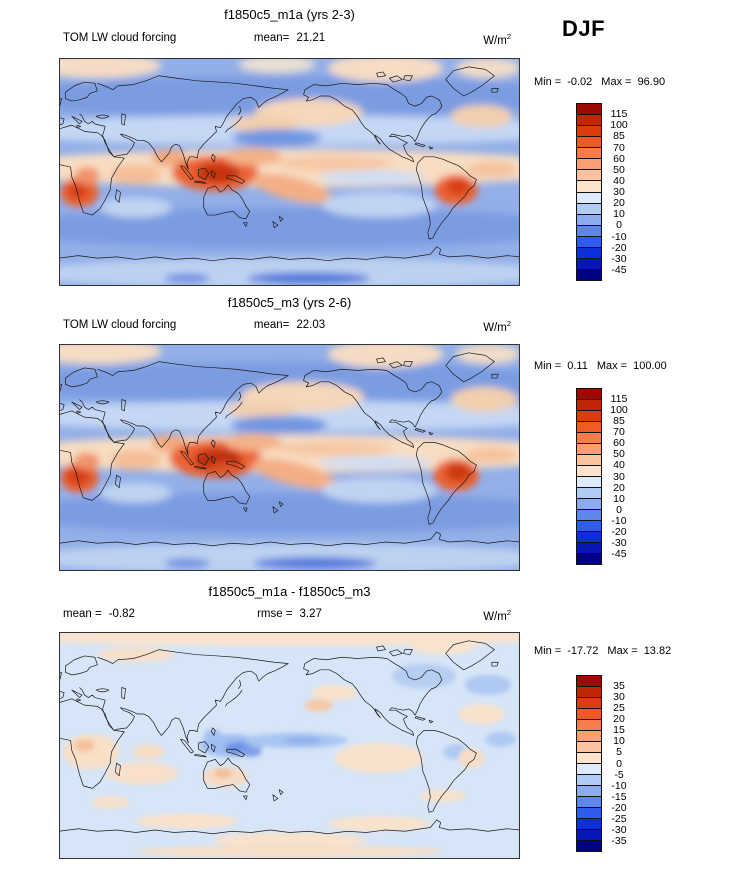  I want to click on colorbar-tick-label: 5, so click(619, 752).